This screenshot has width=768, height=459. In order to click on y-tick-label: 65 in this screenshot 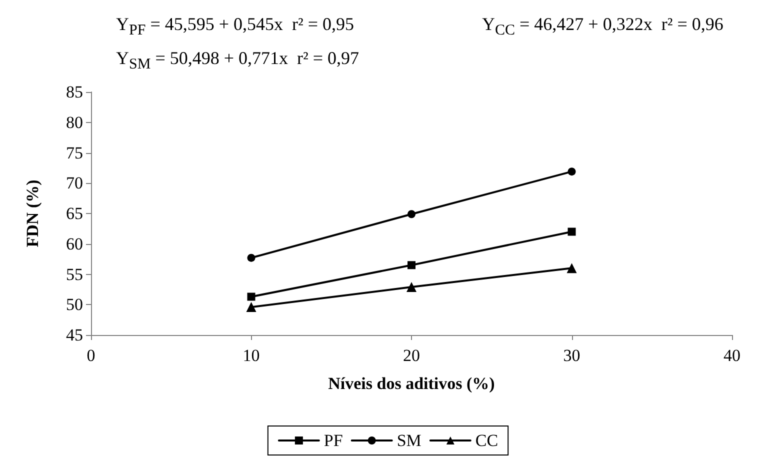, I will do `click(74, 213)`.